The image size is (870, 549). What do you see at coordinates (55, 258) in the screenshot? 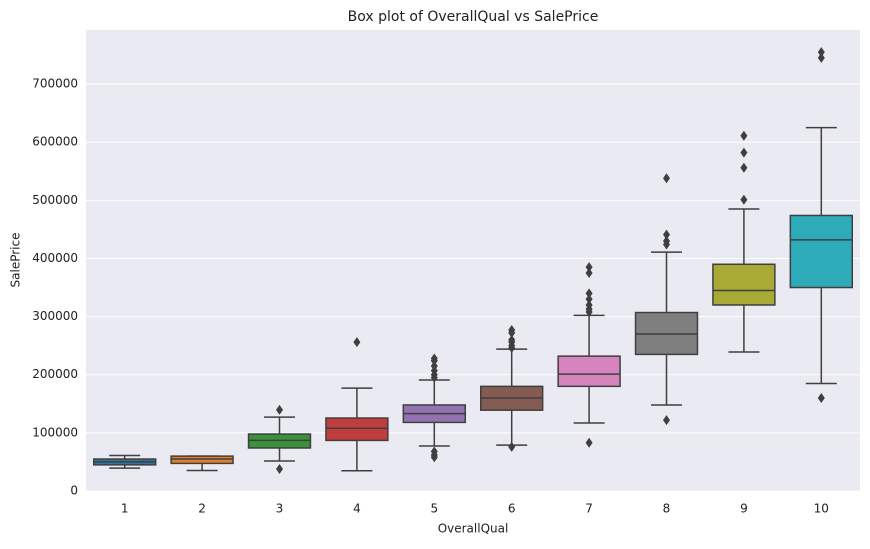
I see `y-tick-label: 400000` at bounding box center [55, 258].